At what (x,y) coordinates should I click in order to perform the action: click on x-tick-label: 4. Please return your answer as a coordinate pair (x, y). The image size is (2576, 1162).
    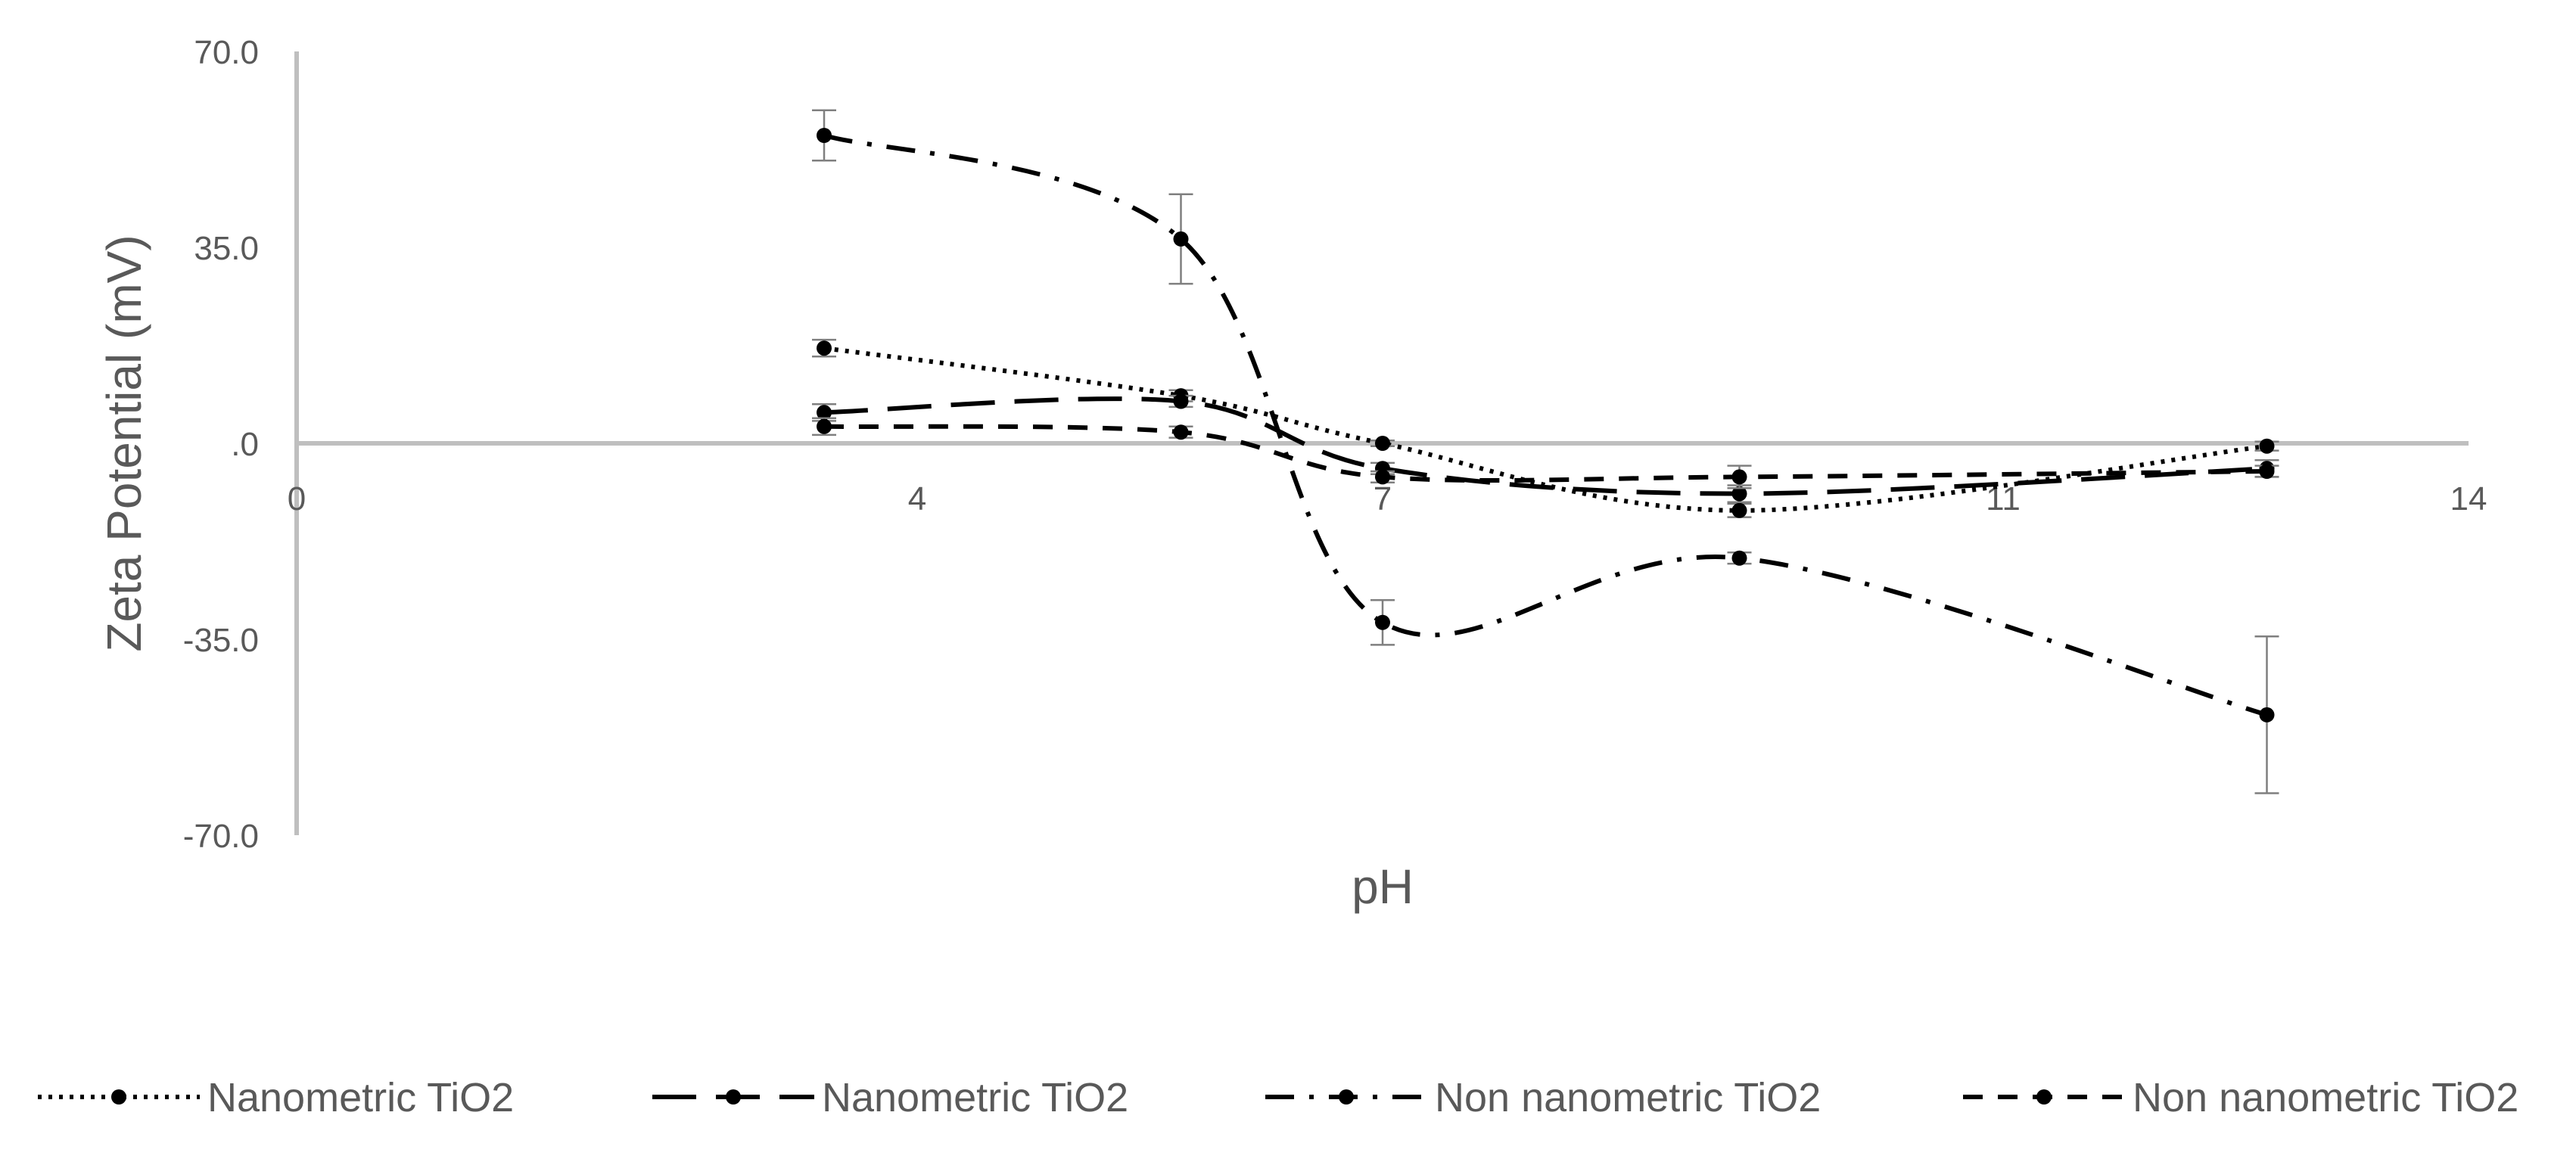
    Looking at the image, I should click on (917, 498).